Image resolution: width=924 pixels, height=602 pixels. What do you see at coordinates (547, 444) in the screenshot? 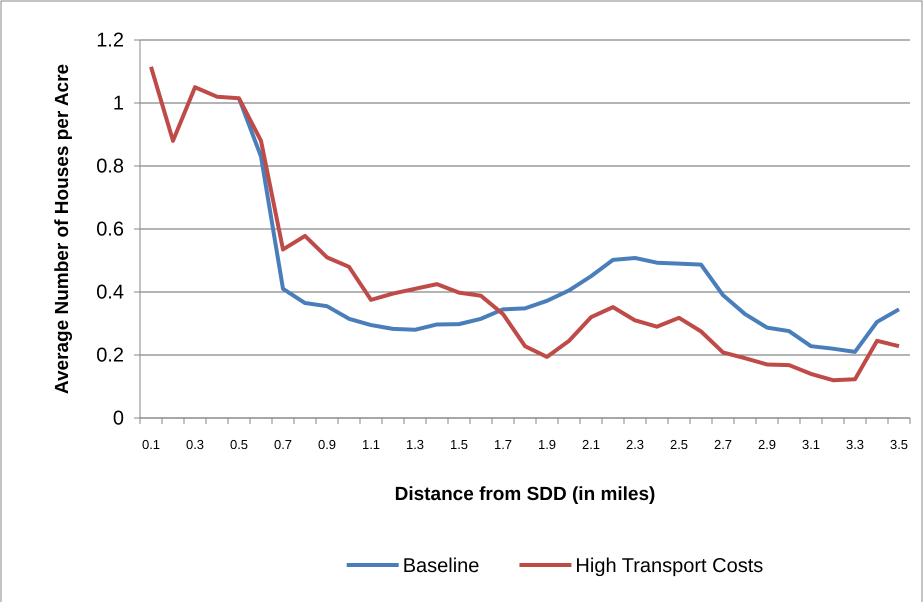
I see `x-tick-label: 1.9` at bounding box center [547, 444].